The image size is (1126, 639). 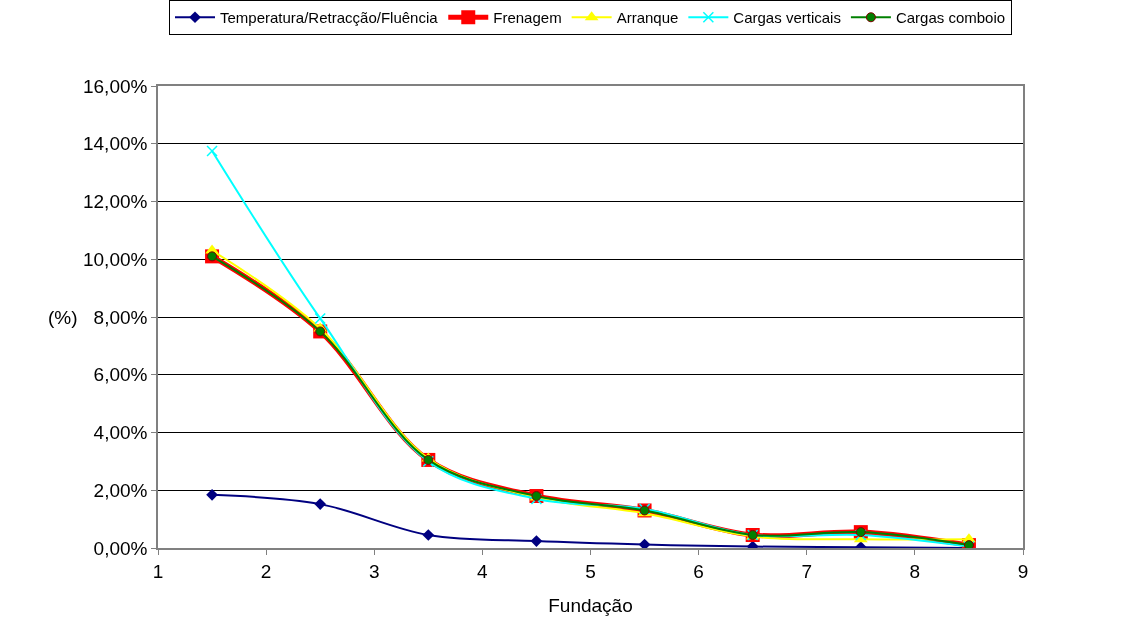 I want to click on y-tick-label: 0,00%, so click(x=120, y=548).